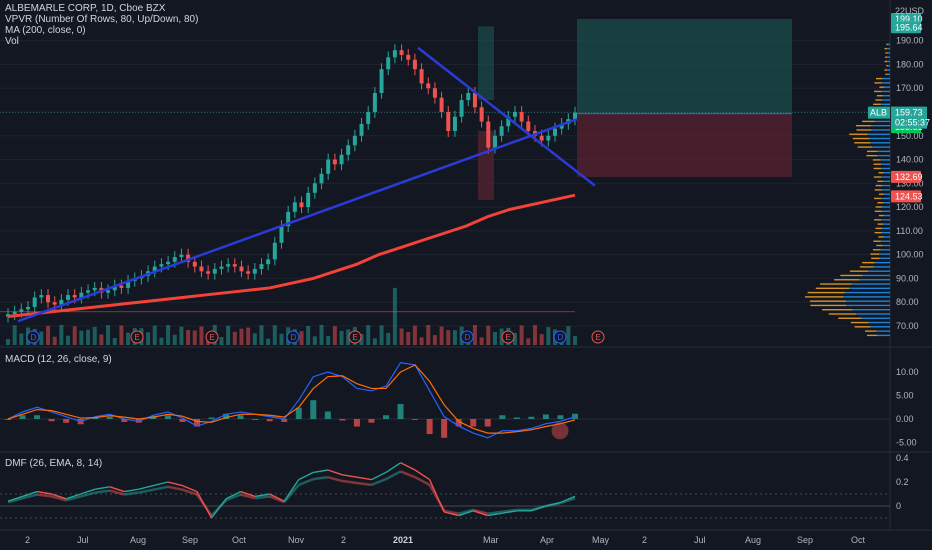 The image size is (932, 550). I want to click on loss-zone, so click(684, 145).